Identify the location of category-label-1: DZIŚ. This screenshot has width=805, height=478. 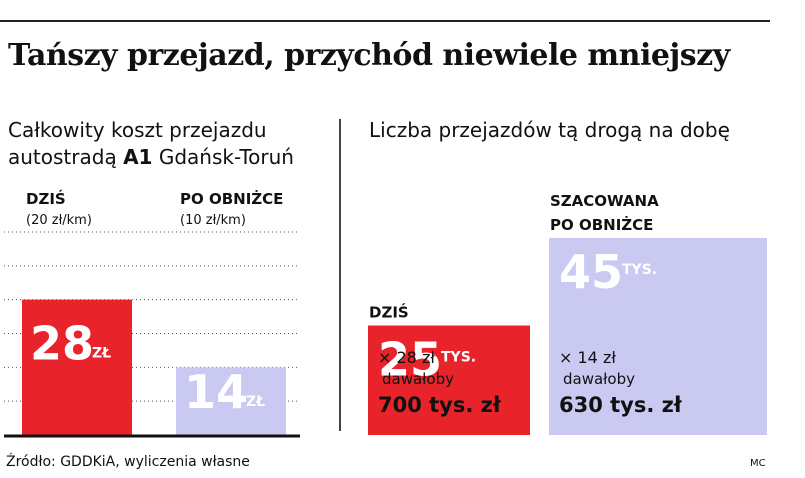
(46, 198).